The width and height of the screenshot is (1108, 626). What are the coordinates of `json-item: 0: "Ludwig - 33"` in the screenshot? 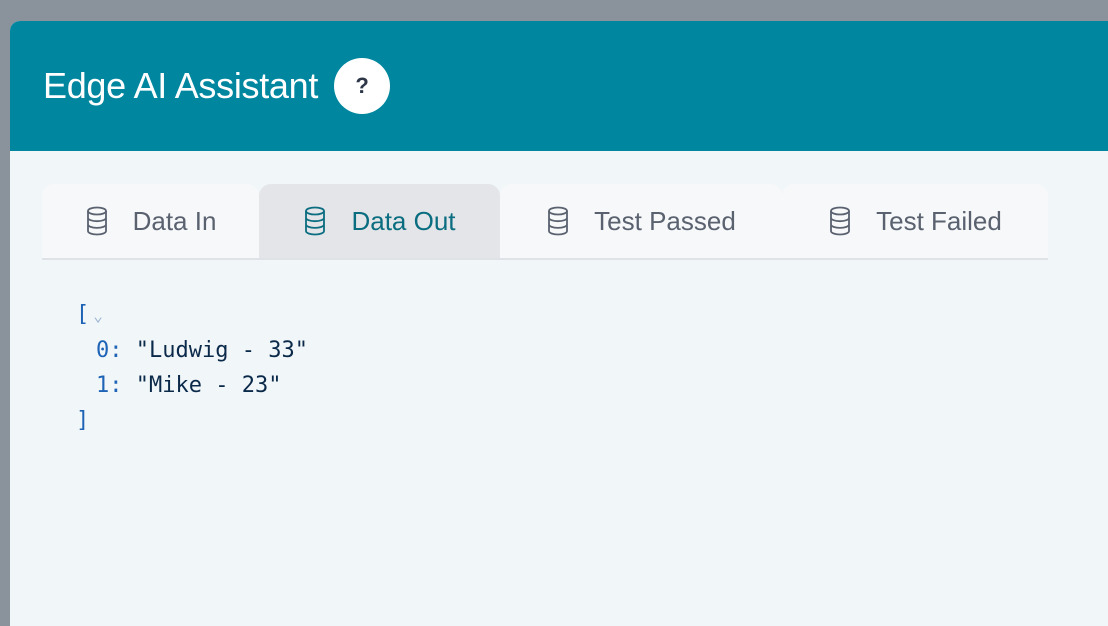 It's located at (192, 350).